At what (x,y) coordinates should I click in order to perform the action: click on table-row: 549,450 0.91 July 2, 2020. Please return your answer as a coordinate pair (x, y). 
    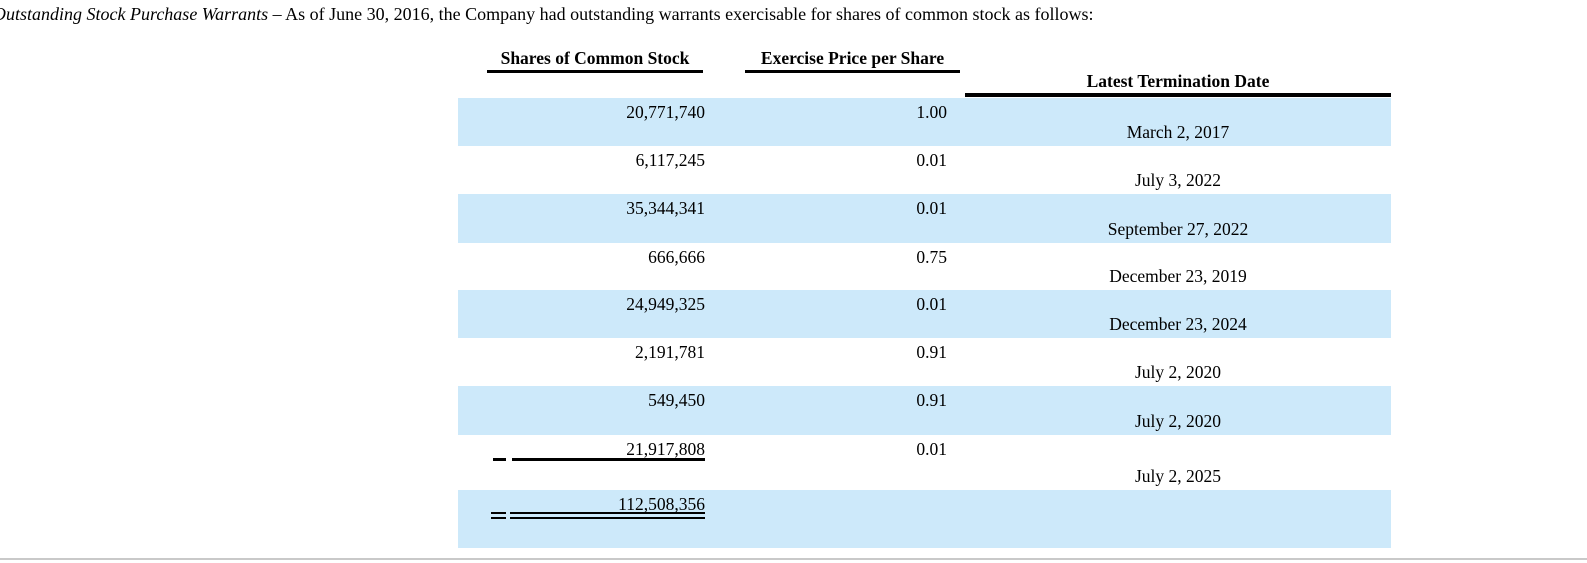
    Looking at the image, I should click on (924, 410).